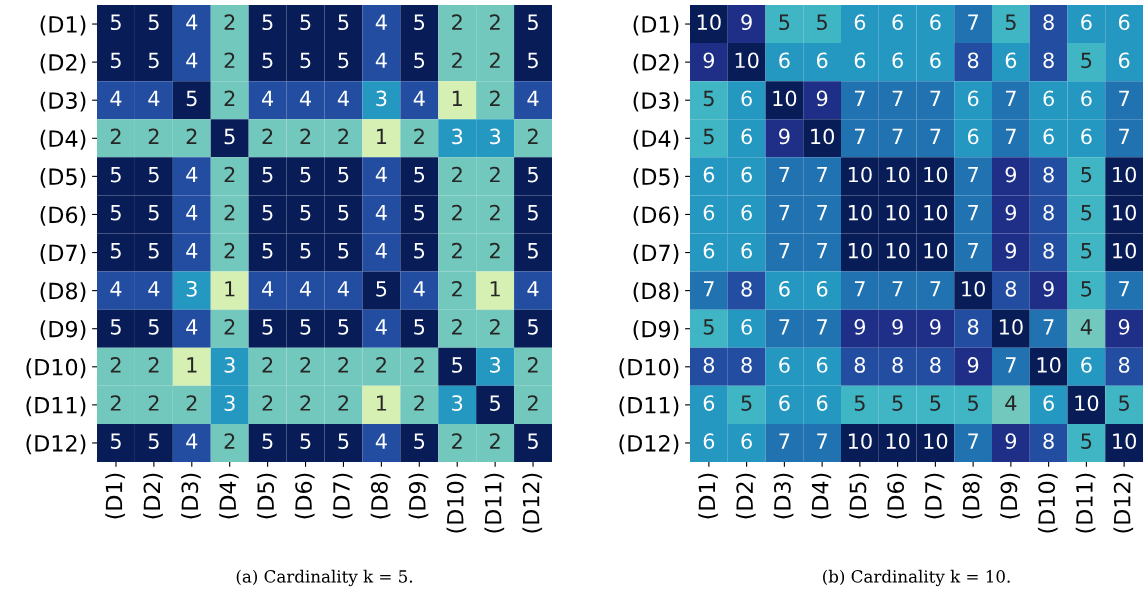 The height and width of the screenshot is (597, 1145). Describe the element at coordinates (745, 496) in the screenshot. I see `x-tick-label: (D2)` at that location.